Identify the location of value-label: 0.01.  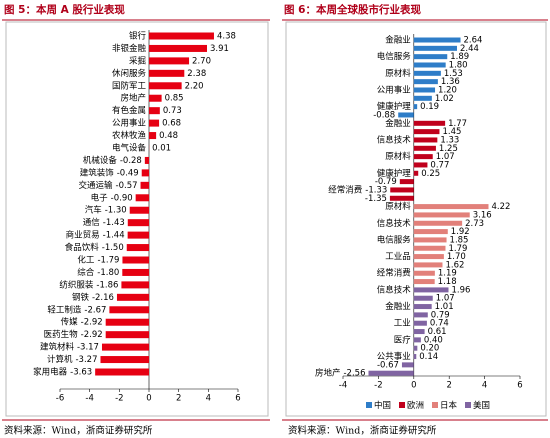
(161, 149).